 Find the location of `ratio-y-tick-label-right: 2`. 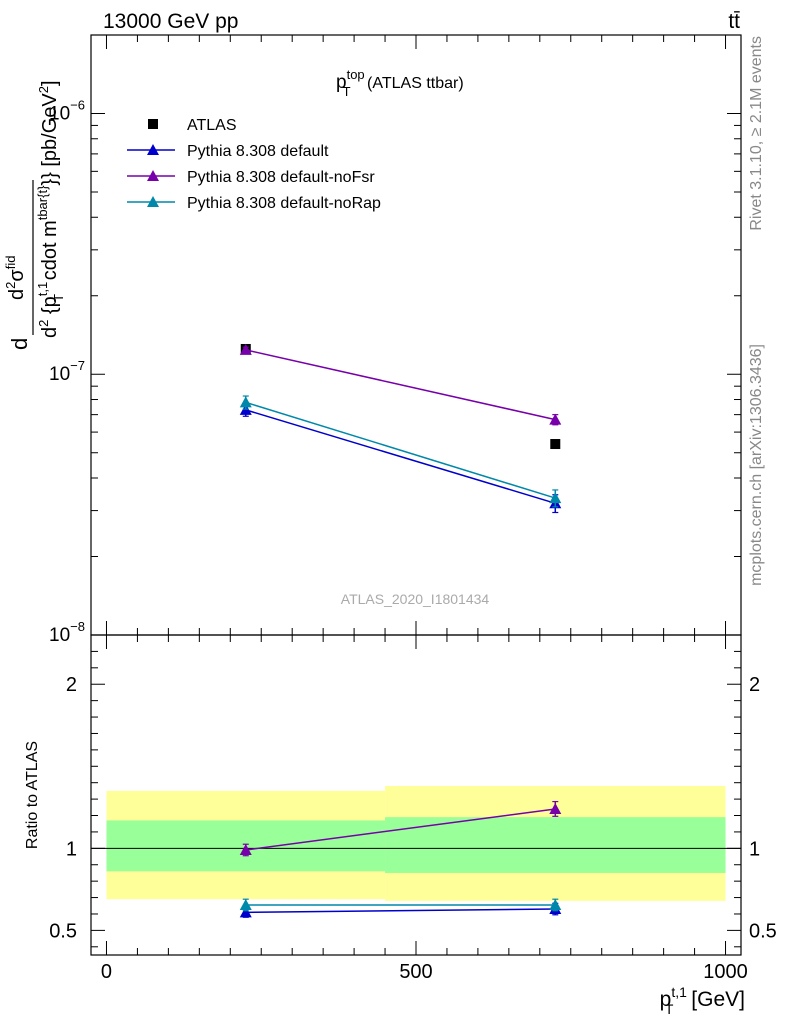

ratio-y-tick-label-right: 2 is located at coordinates (754, 685).